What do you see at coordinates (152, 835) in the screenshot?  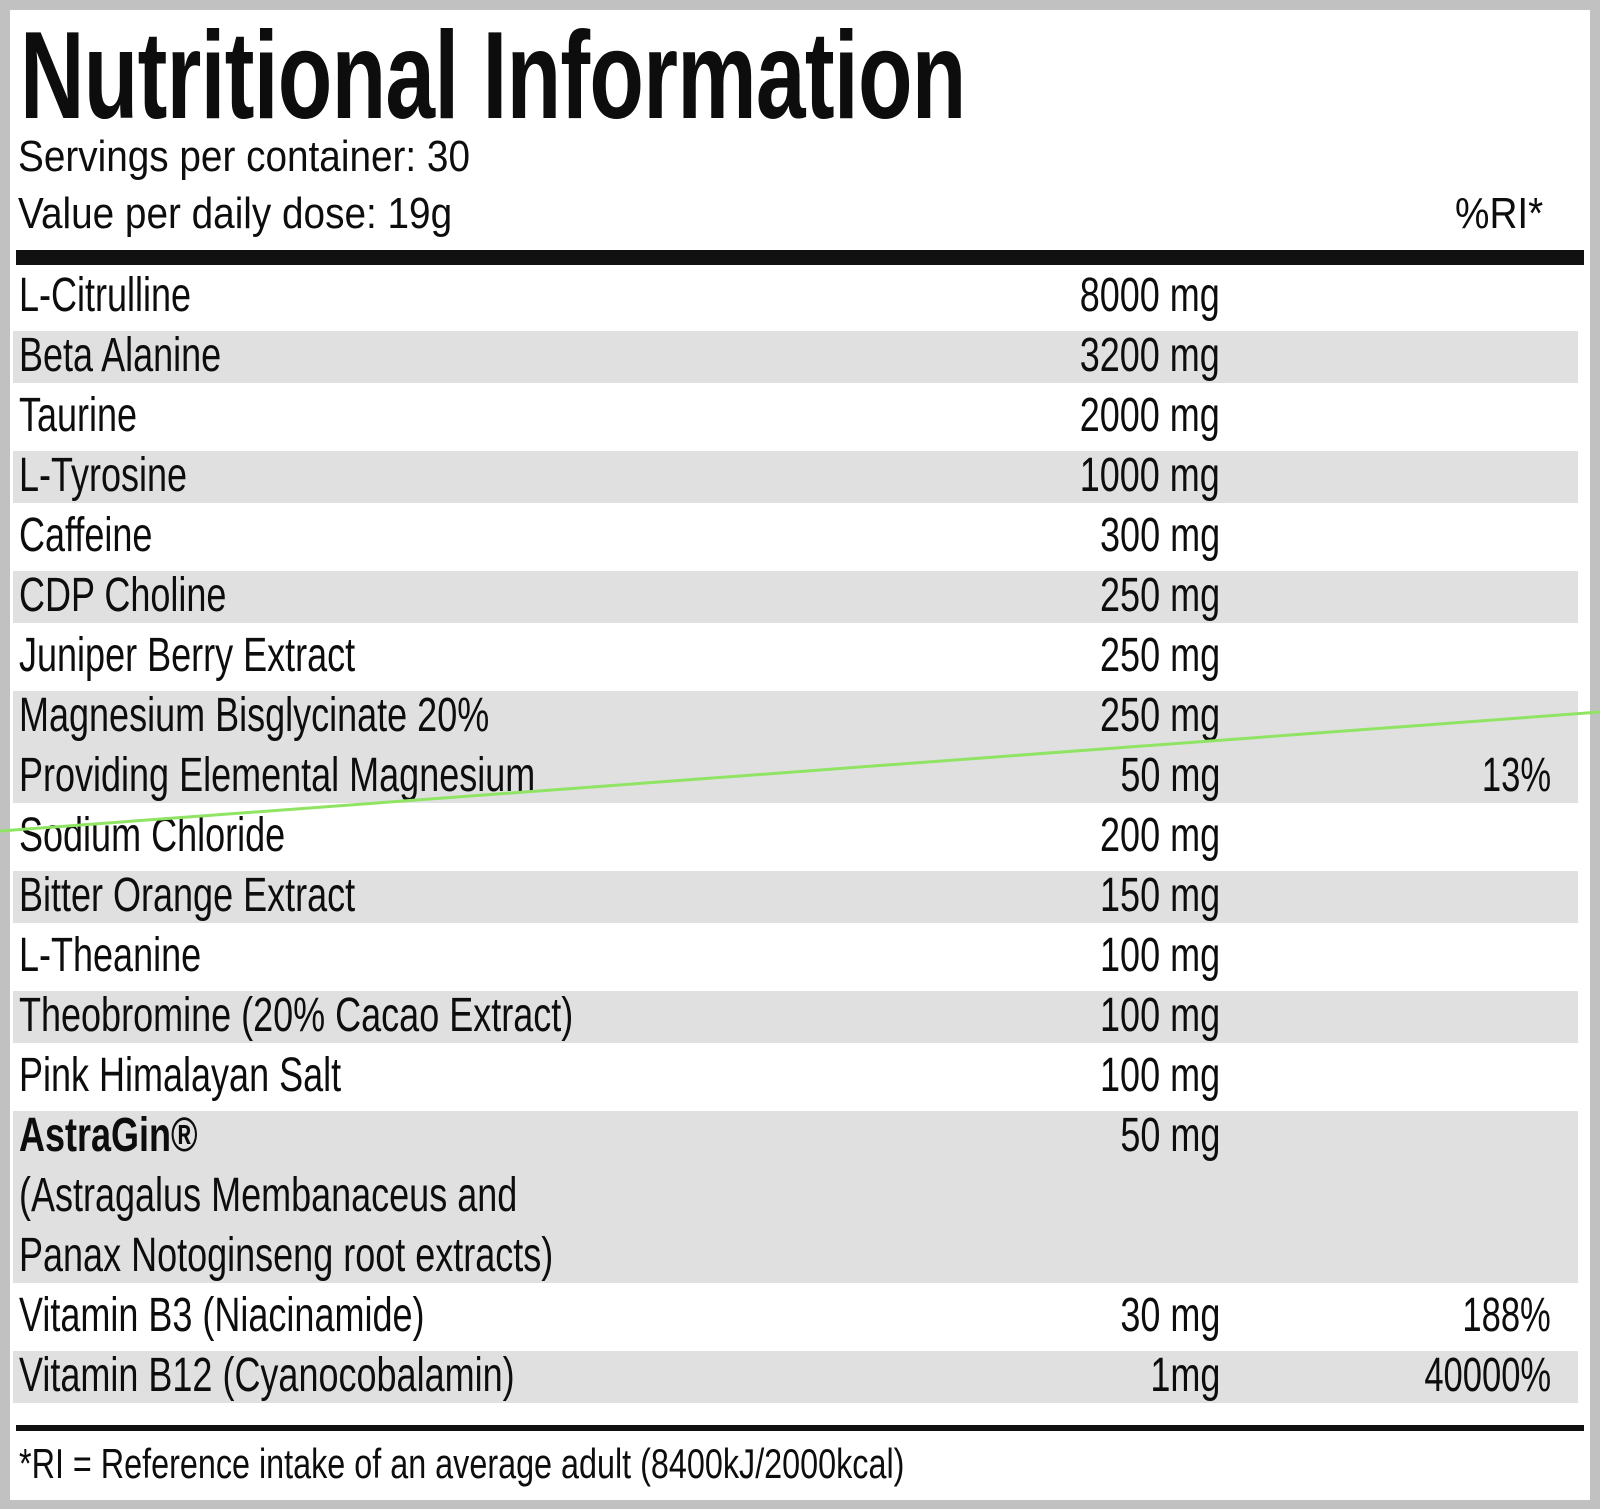 I see `ingredient-name: Sodium Chloride` at bounding box center [152, 835].